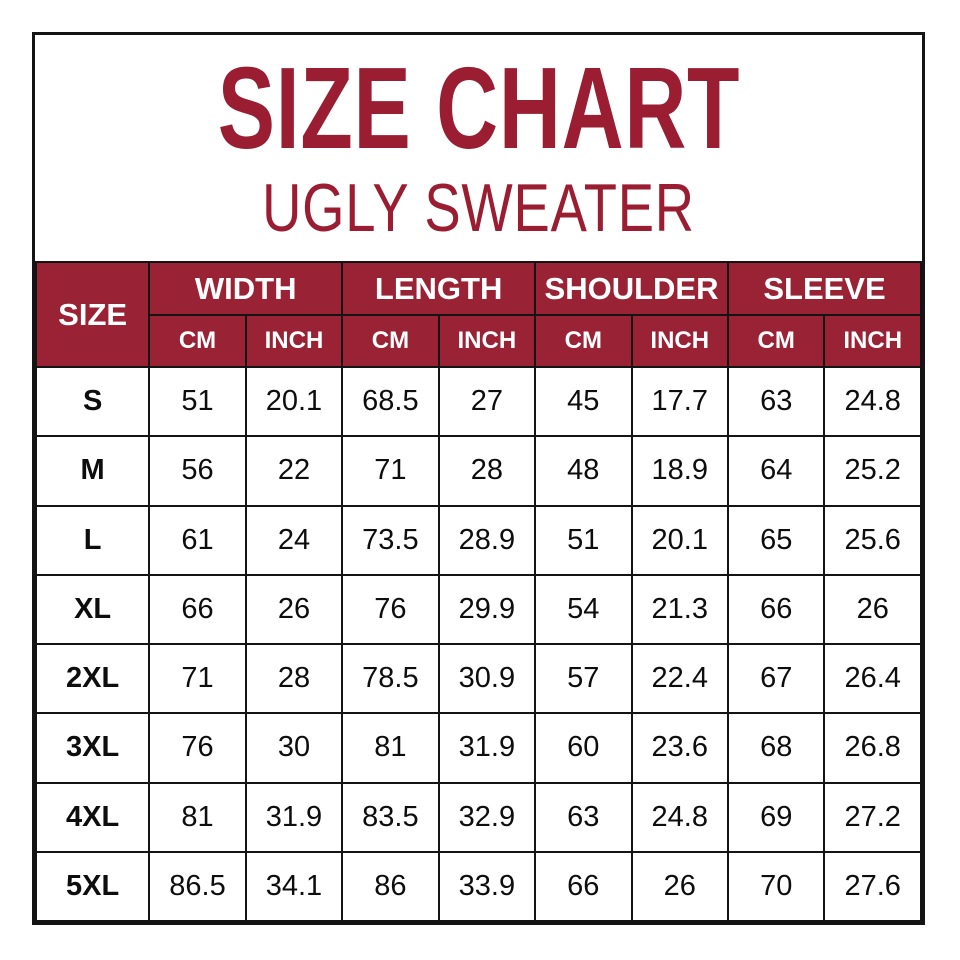 The height and width of the screenshot is (960, 960). I want to click on size-cell: S, so click(92, 401).